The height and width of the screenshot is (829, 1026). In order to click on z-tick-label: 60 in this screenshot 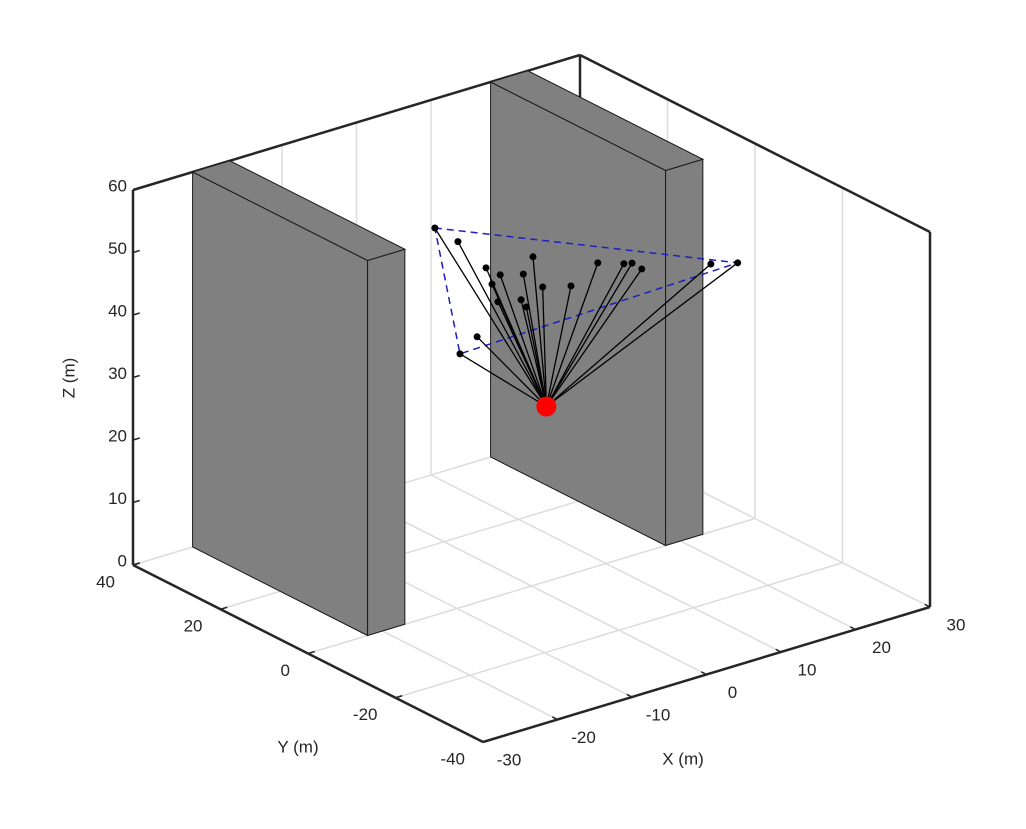, I will do `click(117, 185)`.